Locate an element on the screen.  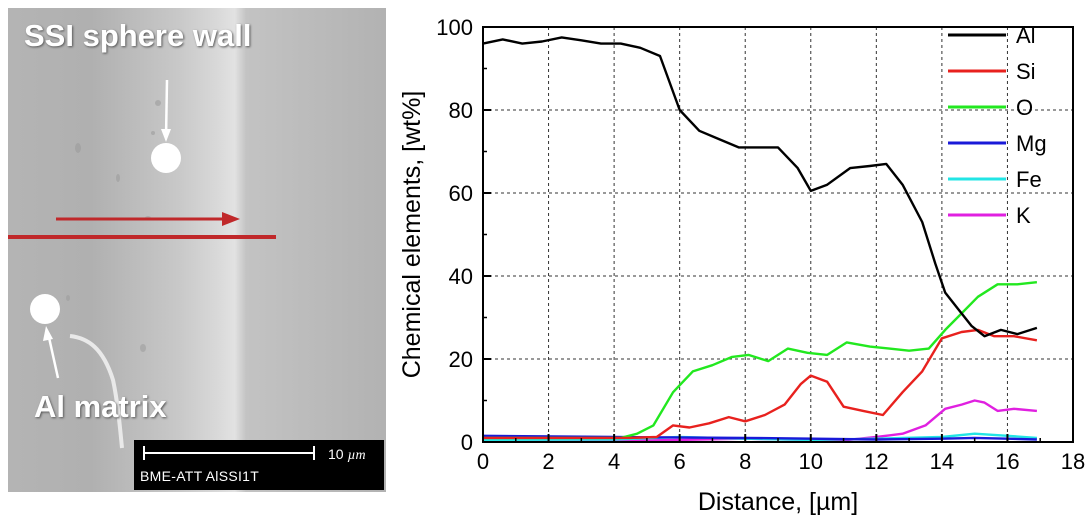
legend-label-fe: Fe is located at coordinates (1029, 179).